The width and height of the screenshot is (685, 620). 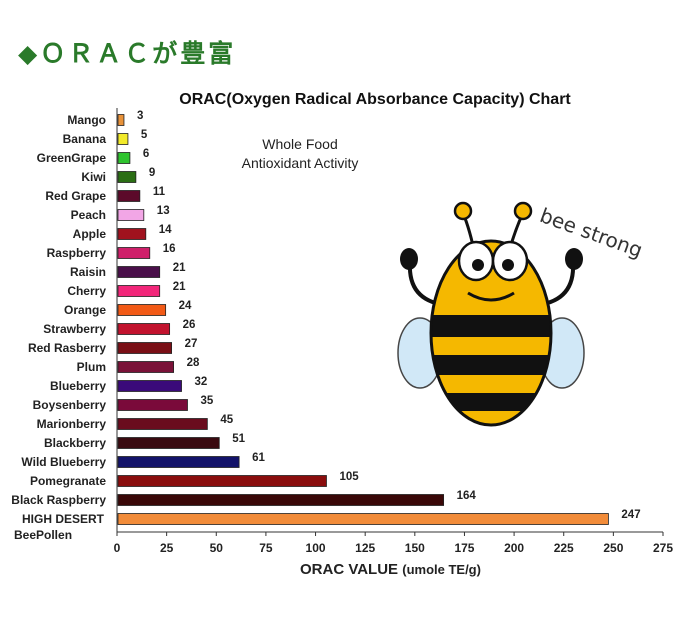 I want to click on bee-pupil-right, so click(x=508, y=265).